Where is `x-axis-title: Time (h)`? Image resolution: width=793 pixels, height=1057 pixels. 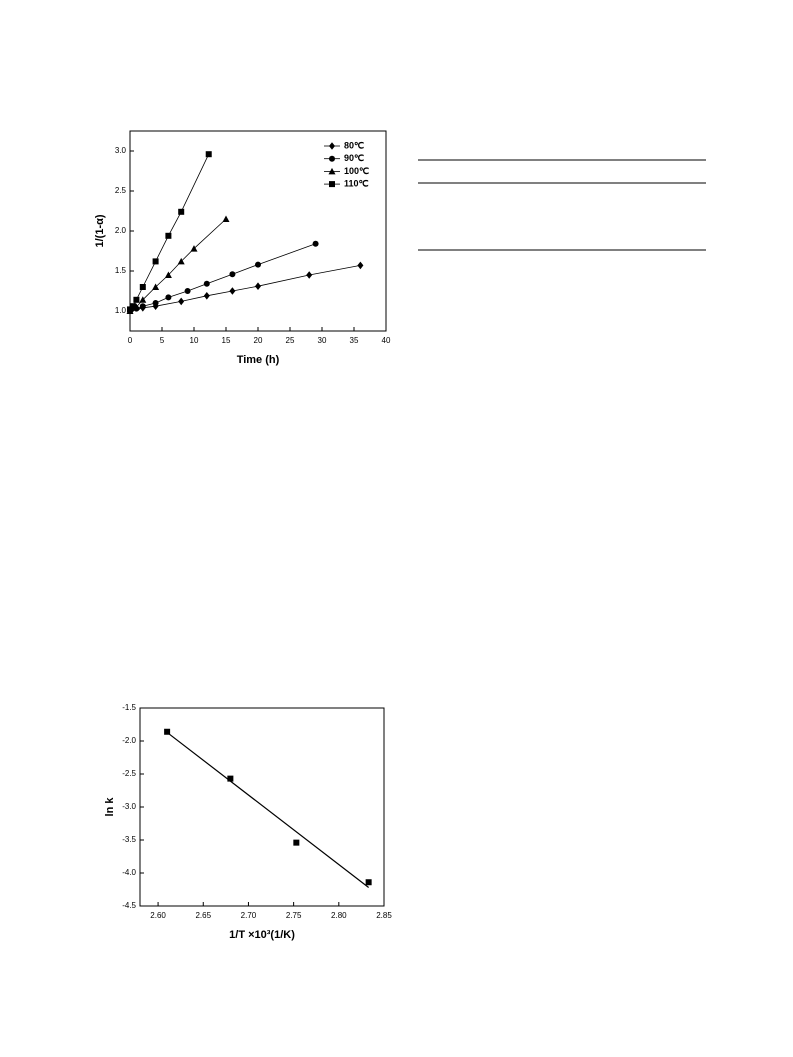
x-axis-title: Time (h) is located at coordinates (258, 360).